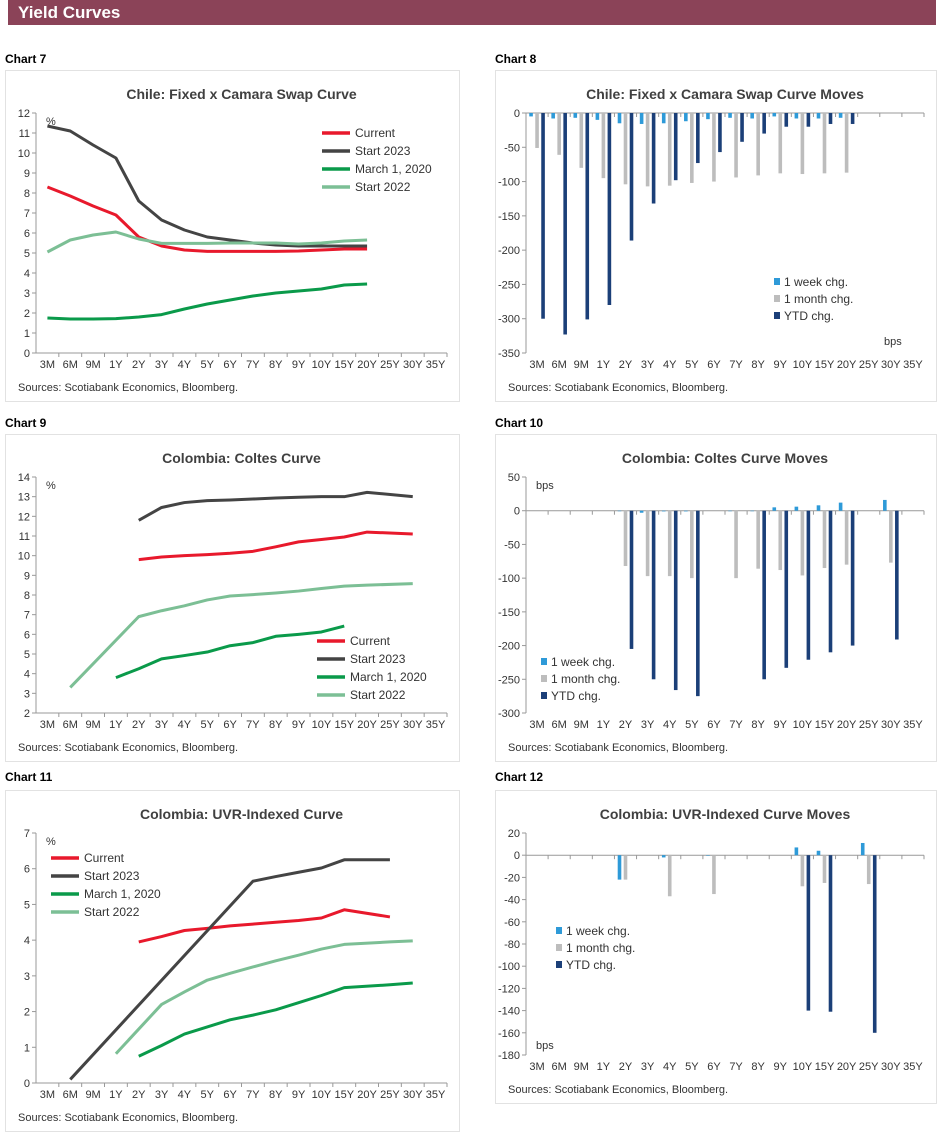  Describe the element at coordinates (241, 458) in the screenshot. I see `chart-title: Colombia: Coltes Curve` at that location.